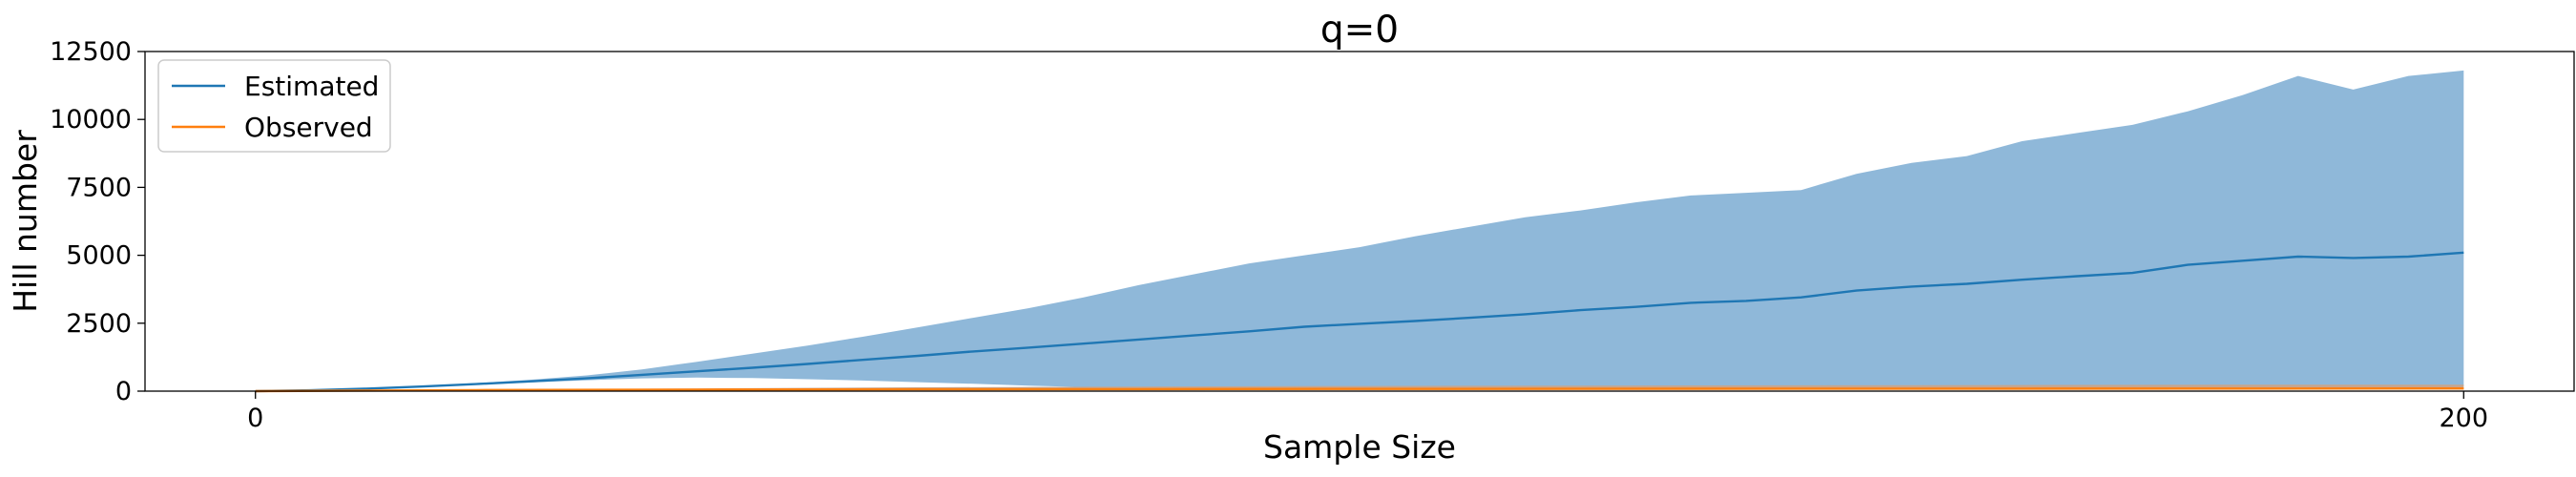  Describe the element at coordinates (1367, 412) in the screenshot. I see `x-axis-ticks: 0 200` at that location.